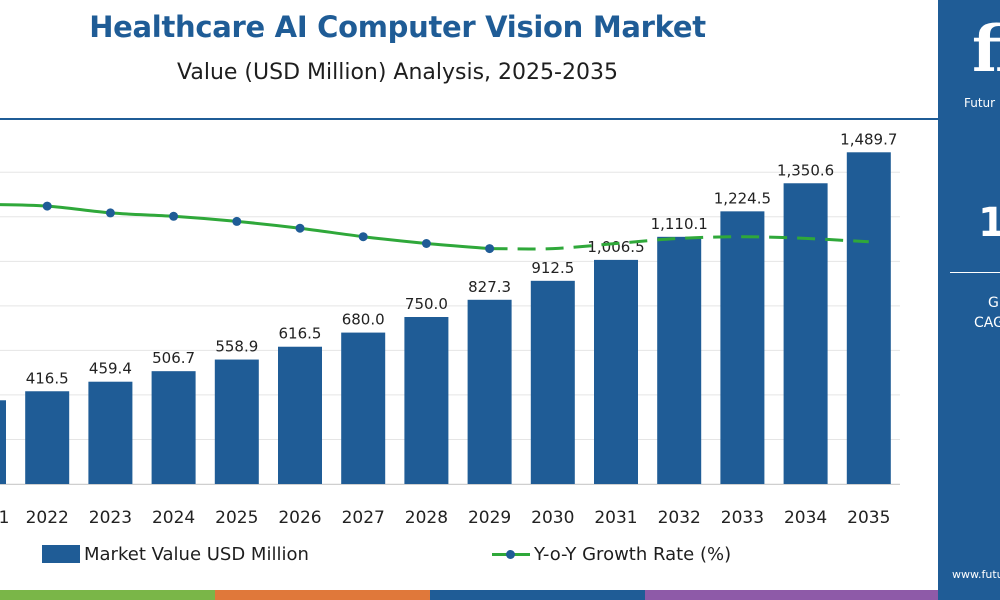  I want to click on footer-strip-purple, so click(791, 595).